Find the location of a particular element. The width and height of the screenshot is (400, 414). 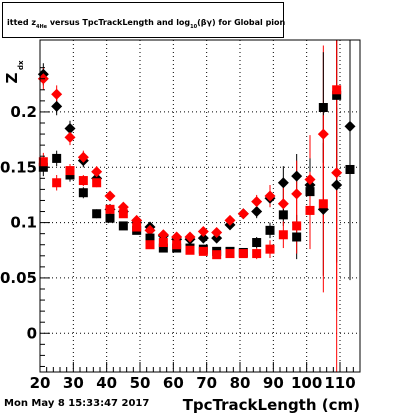

title-log-sub: 10 is located at coordinates (193, 27).